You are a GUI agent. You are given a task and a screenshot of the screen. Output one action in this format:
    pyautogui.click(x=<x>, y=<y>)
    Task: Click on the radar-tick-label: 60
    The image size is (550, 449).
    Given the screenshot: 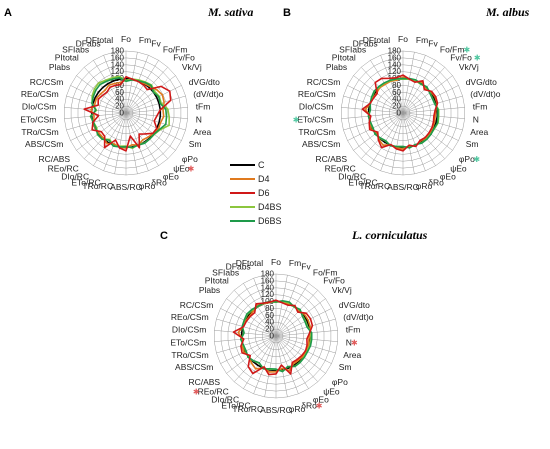 What is the action you would take?
    pyautogui.click(x=396, y=92)
    